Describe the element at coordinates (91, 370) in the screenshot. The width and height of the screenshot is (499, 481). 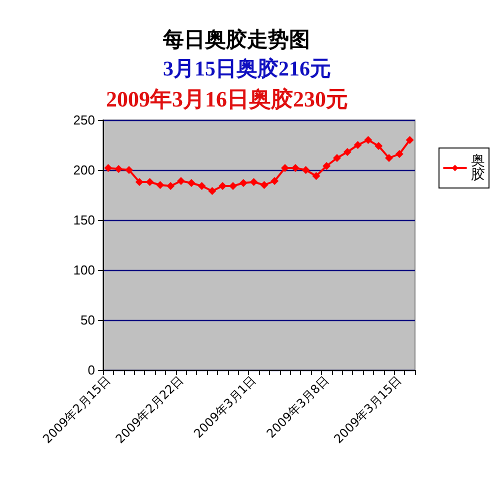
I see `y-tick-label: 0` at that location.